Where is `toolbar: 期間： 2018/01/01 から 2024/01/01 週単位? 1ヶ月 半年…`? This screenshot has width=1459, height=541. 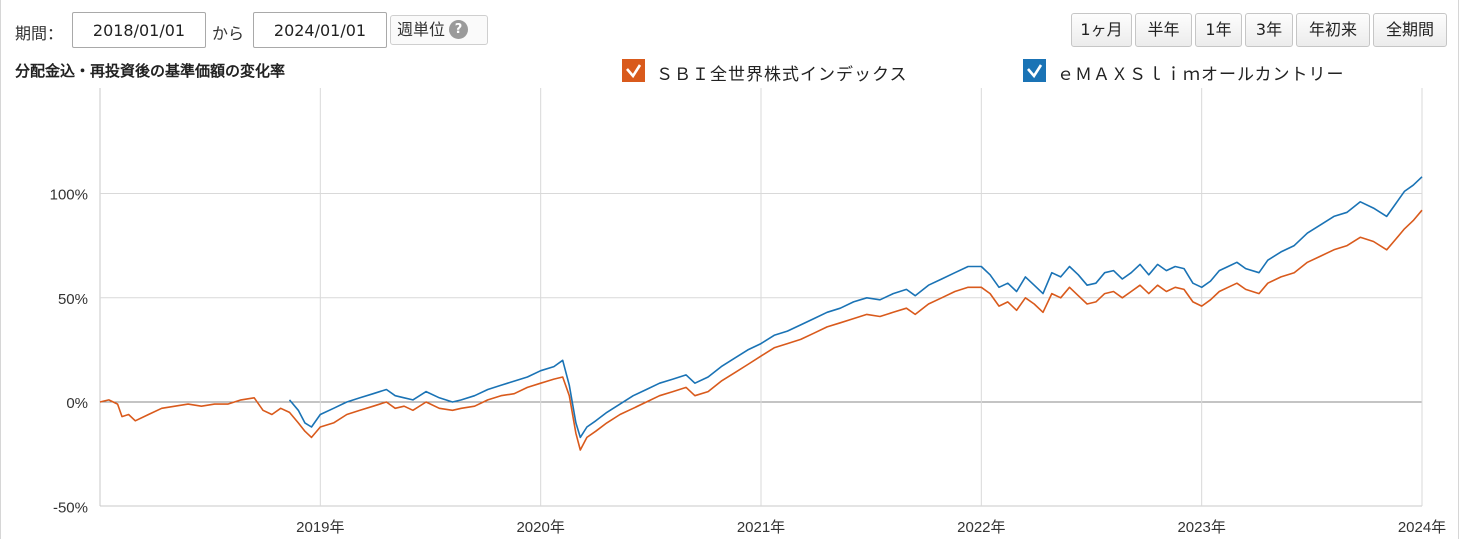 toolbar: 期間： 2018/01/01 から 2024/01/01 週単位? 1ヶ月 半年… is located at coordinates (729, 28).